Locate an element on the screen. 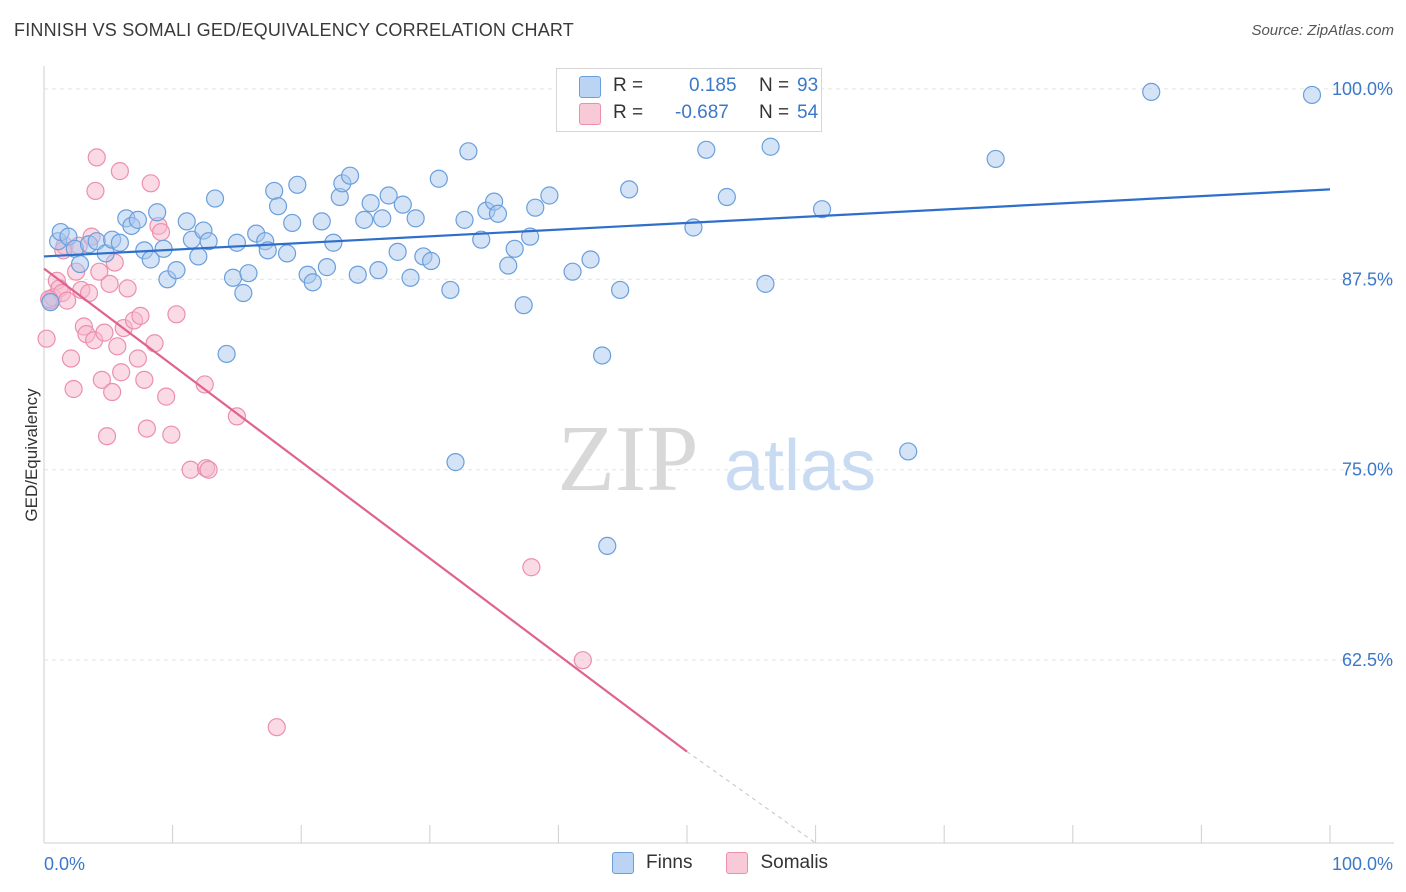 The width and height of the screenshot is (1406, 892). finns-legend-swatch is located at coordinates (623, 863).